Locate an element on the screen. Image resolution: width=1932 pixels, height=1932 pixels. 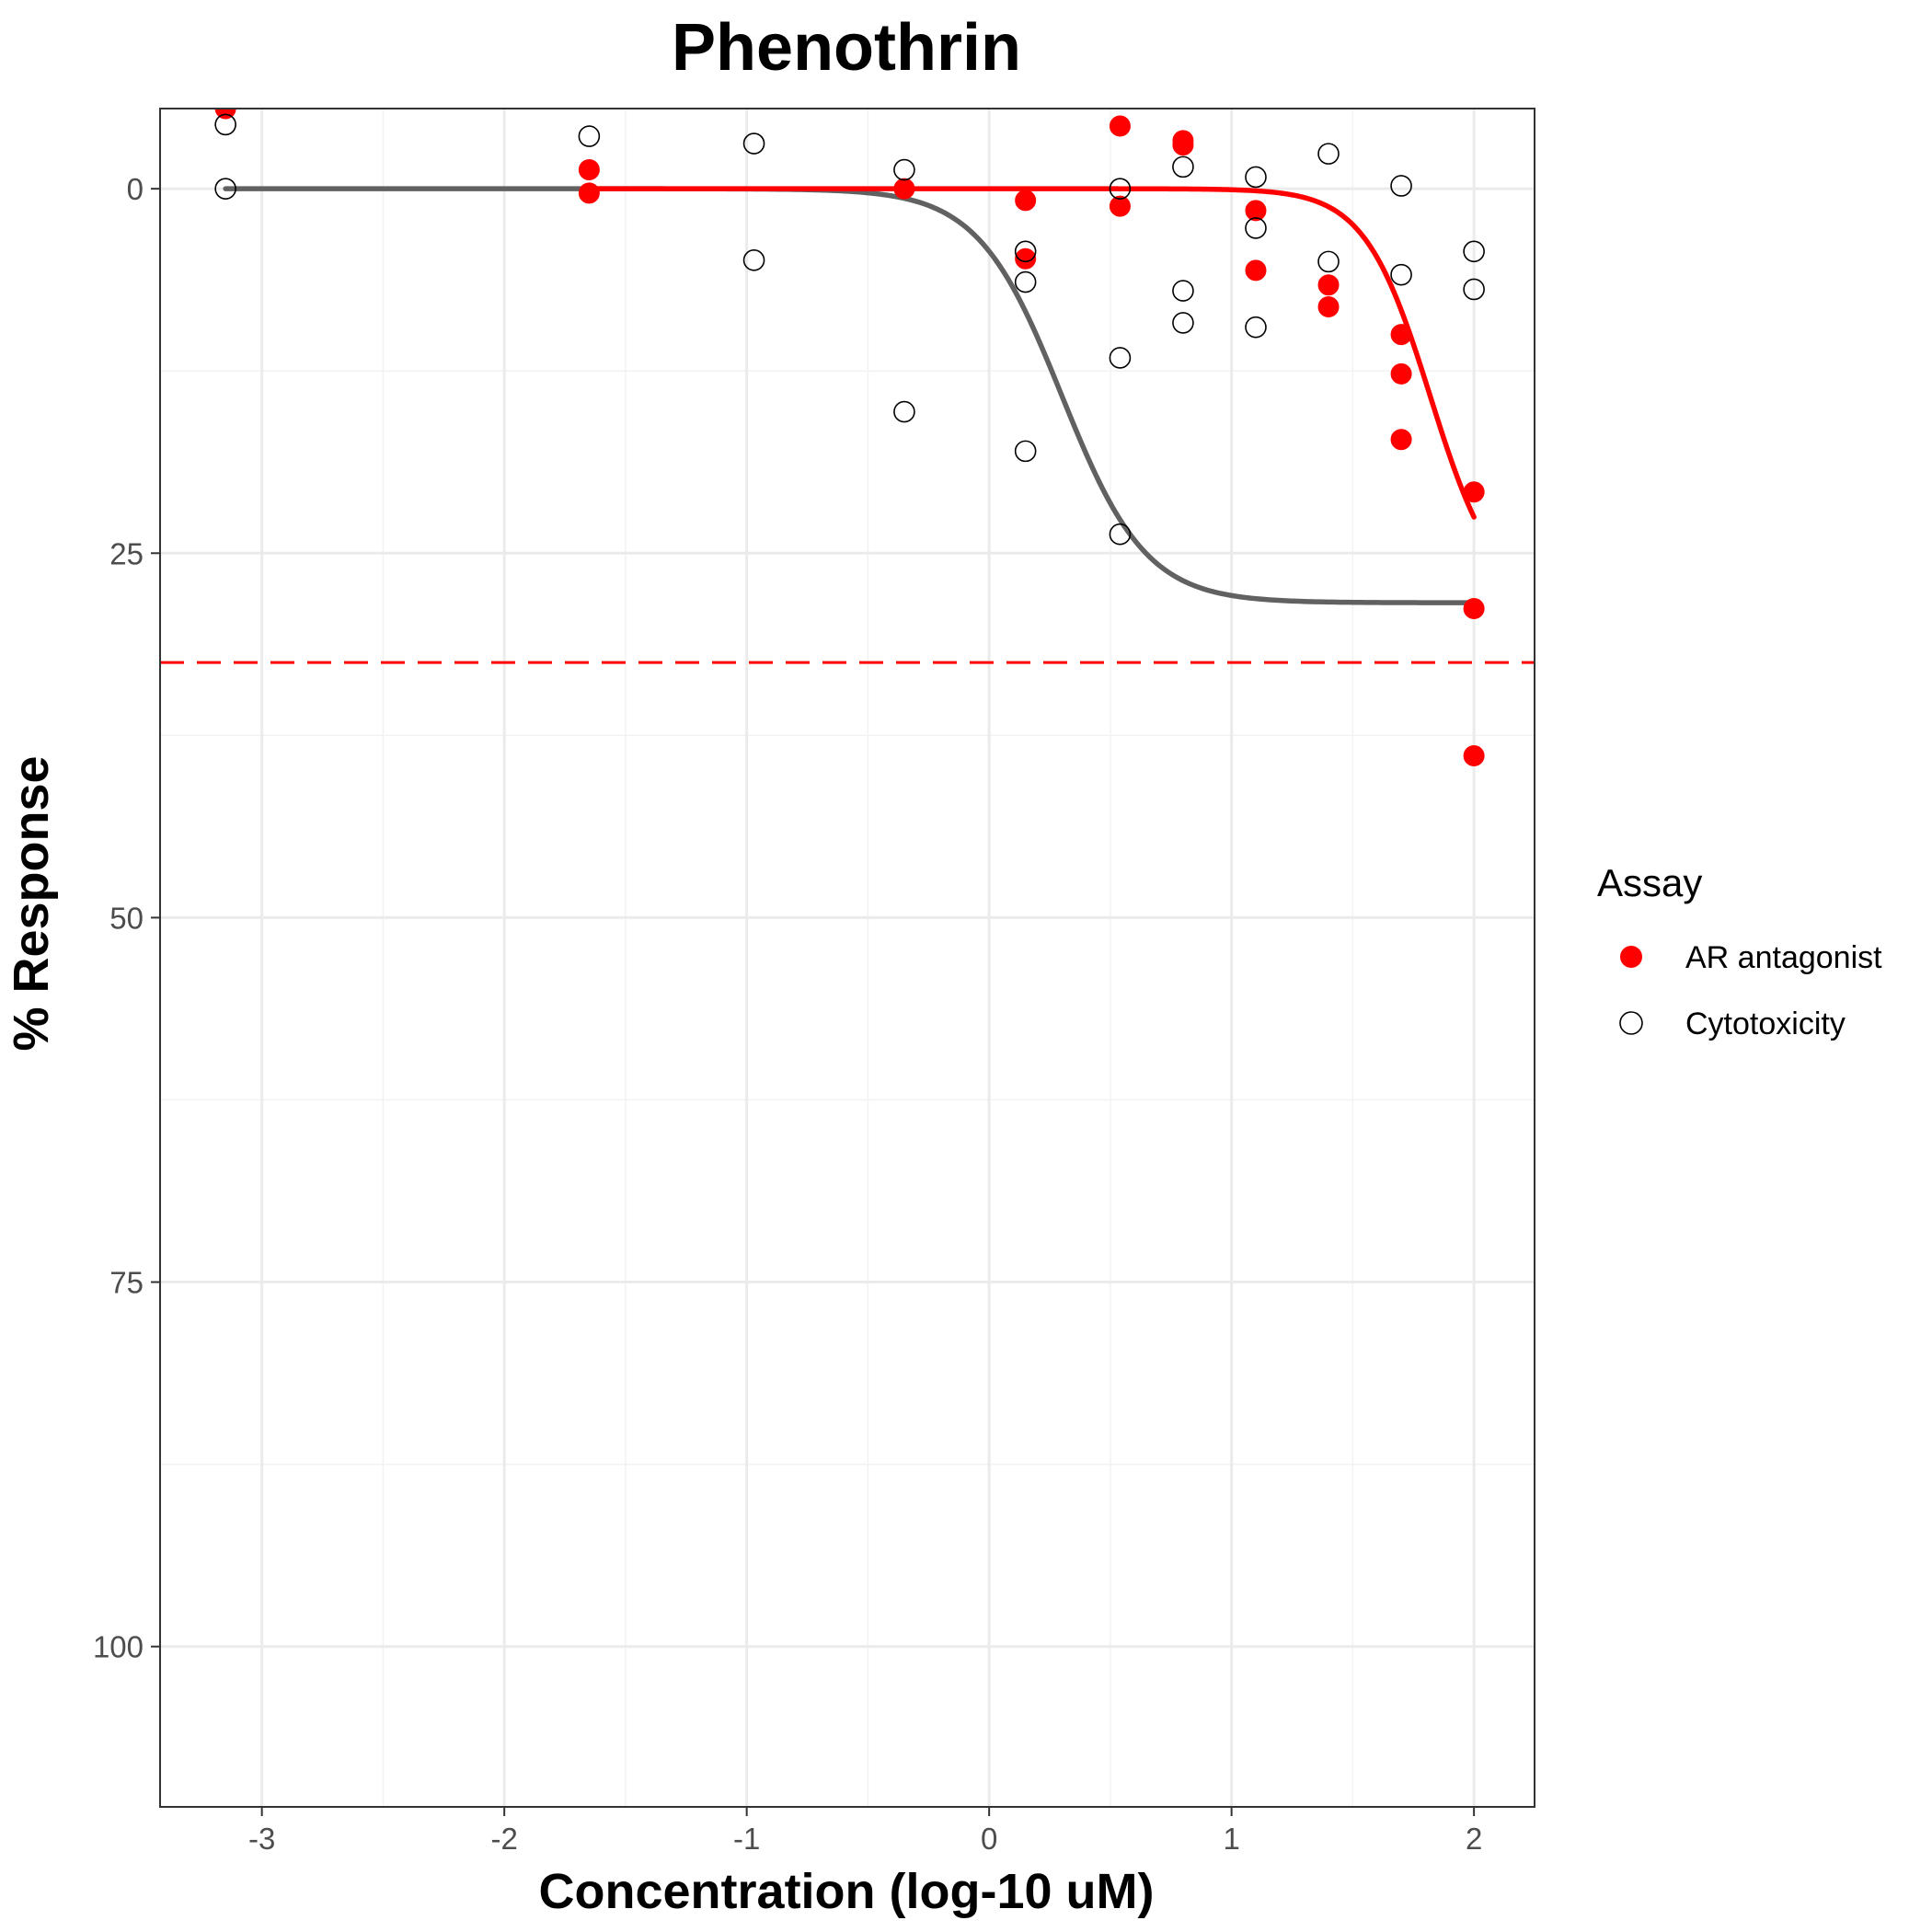
x-axis-title: Concentration (log-10 uM) is located at coordinates (847, 1891).